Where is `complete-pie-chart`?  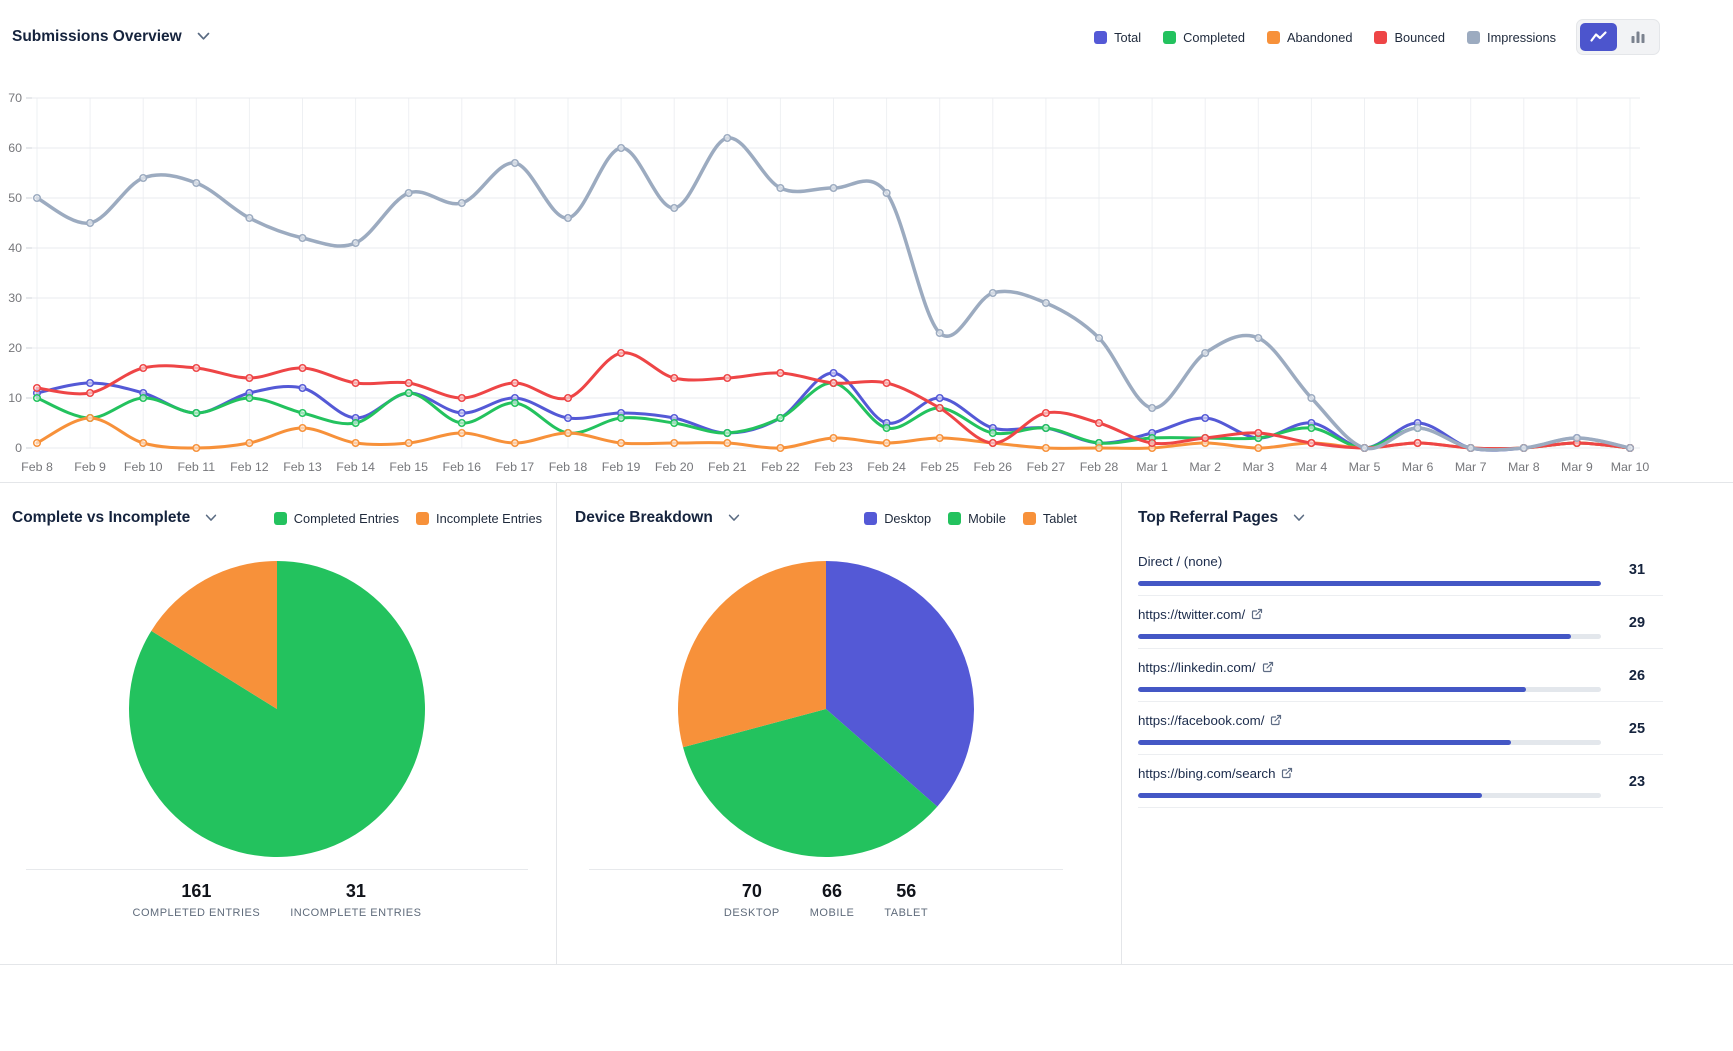 complete-pie-chart is located at coordinates (277, 709).